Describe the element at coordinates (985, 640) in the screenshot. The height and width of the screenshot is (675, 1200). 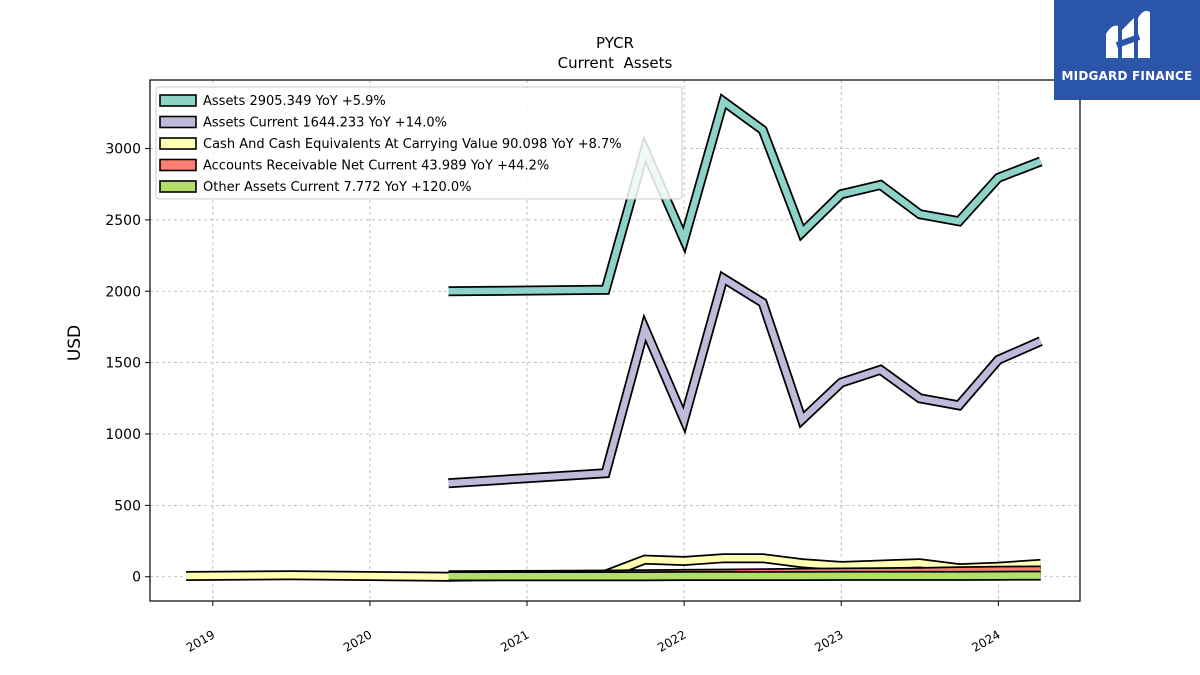
I see `x-tick-label: 2024` at that location.